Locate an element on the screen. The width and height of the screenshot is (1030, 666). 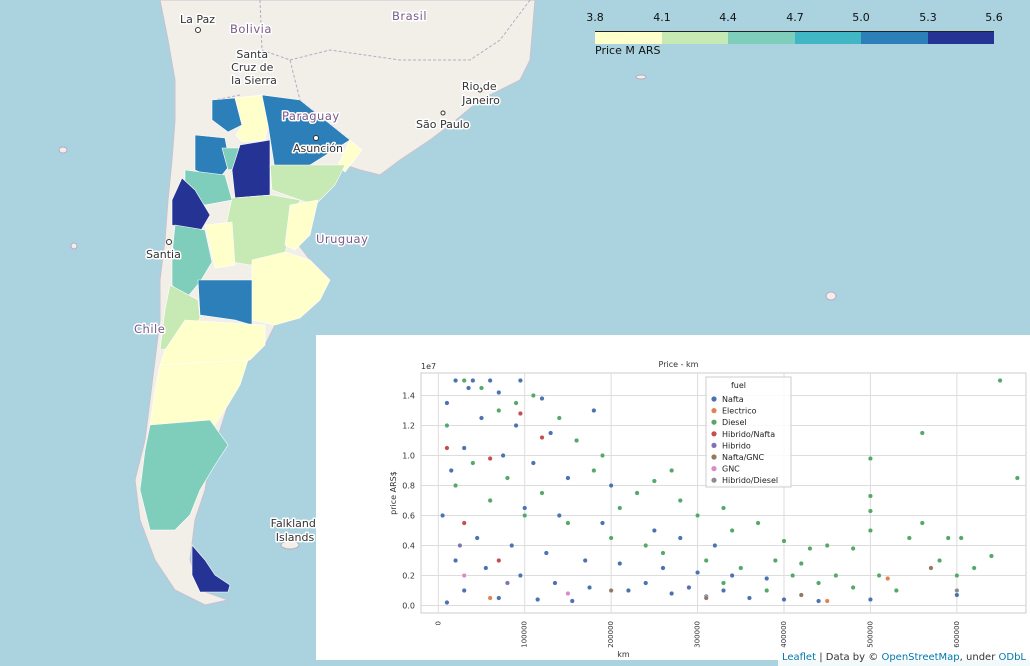
x-tick-label: 600000 is located at coordinates (957, 634).